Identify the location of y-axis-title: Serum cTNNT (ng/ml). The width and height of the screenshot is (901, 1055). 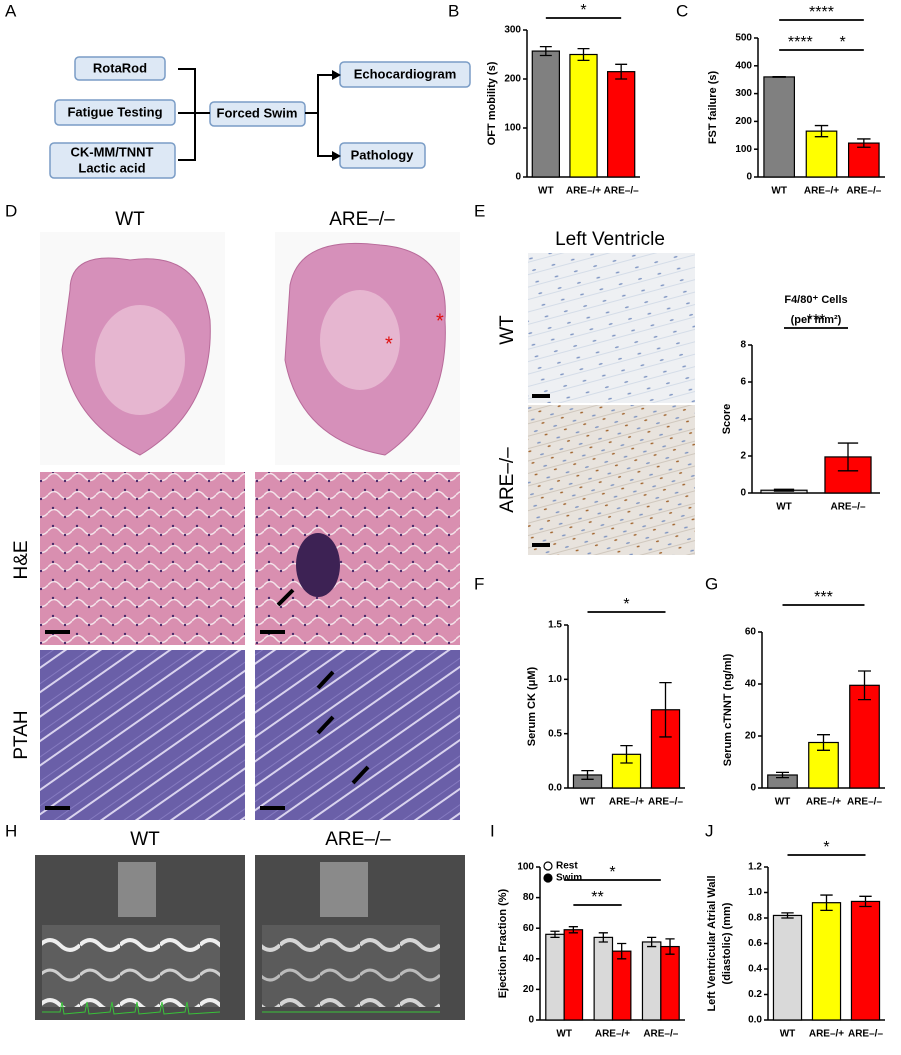
(728, 709).